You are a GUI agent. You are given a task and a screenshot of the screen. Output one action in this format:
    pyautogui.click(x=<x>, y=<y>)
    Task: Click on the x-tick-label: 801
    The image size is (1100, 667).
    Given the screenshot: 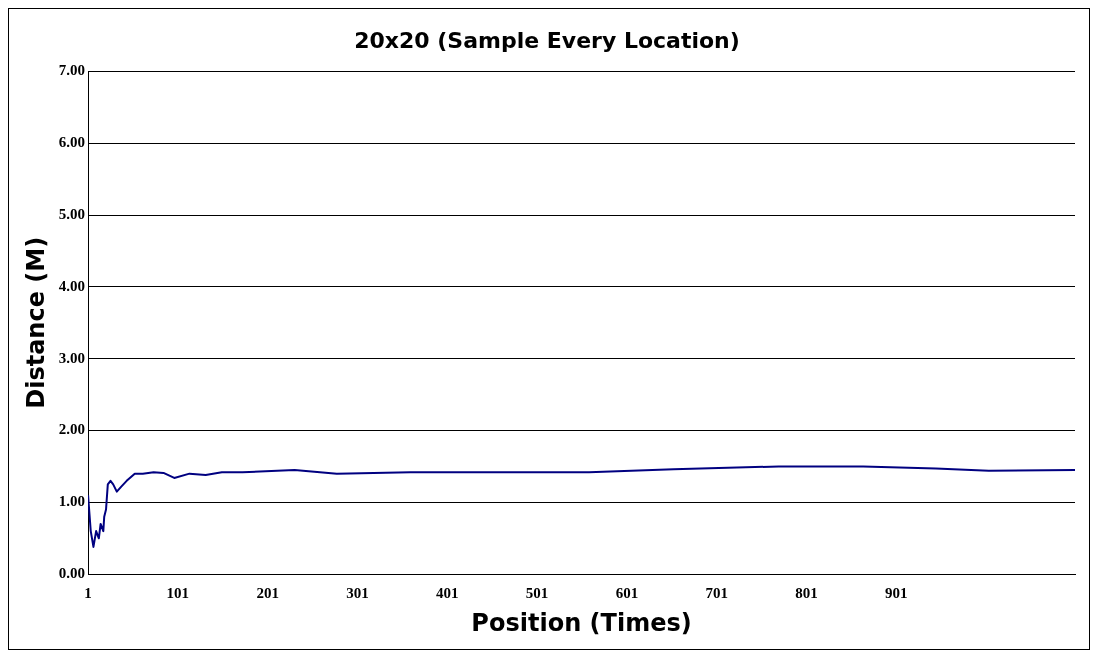 What is the action you would take?
    pyautogui.click(x=806, y=593)
    